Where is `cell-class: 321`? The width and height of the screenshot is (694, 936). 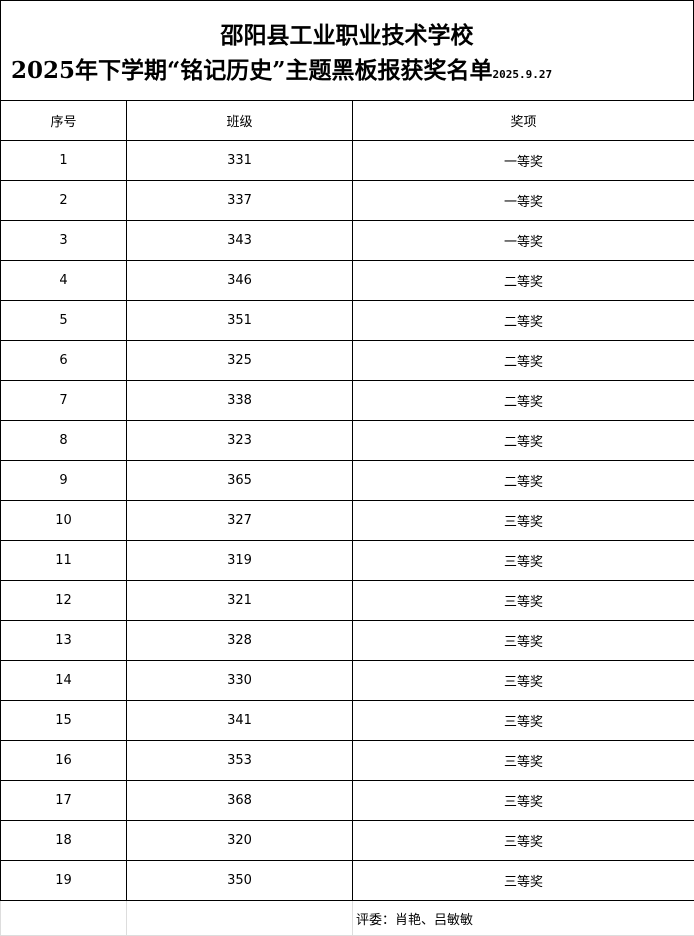
cell-class: 321 is located at coordinates (240, 601).